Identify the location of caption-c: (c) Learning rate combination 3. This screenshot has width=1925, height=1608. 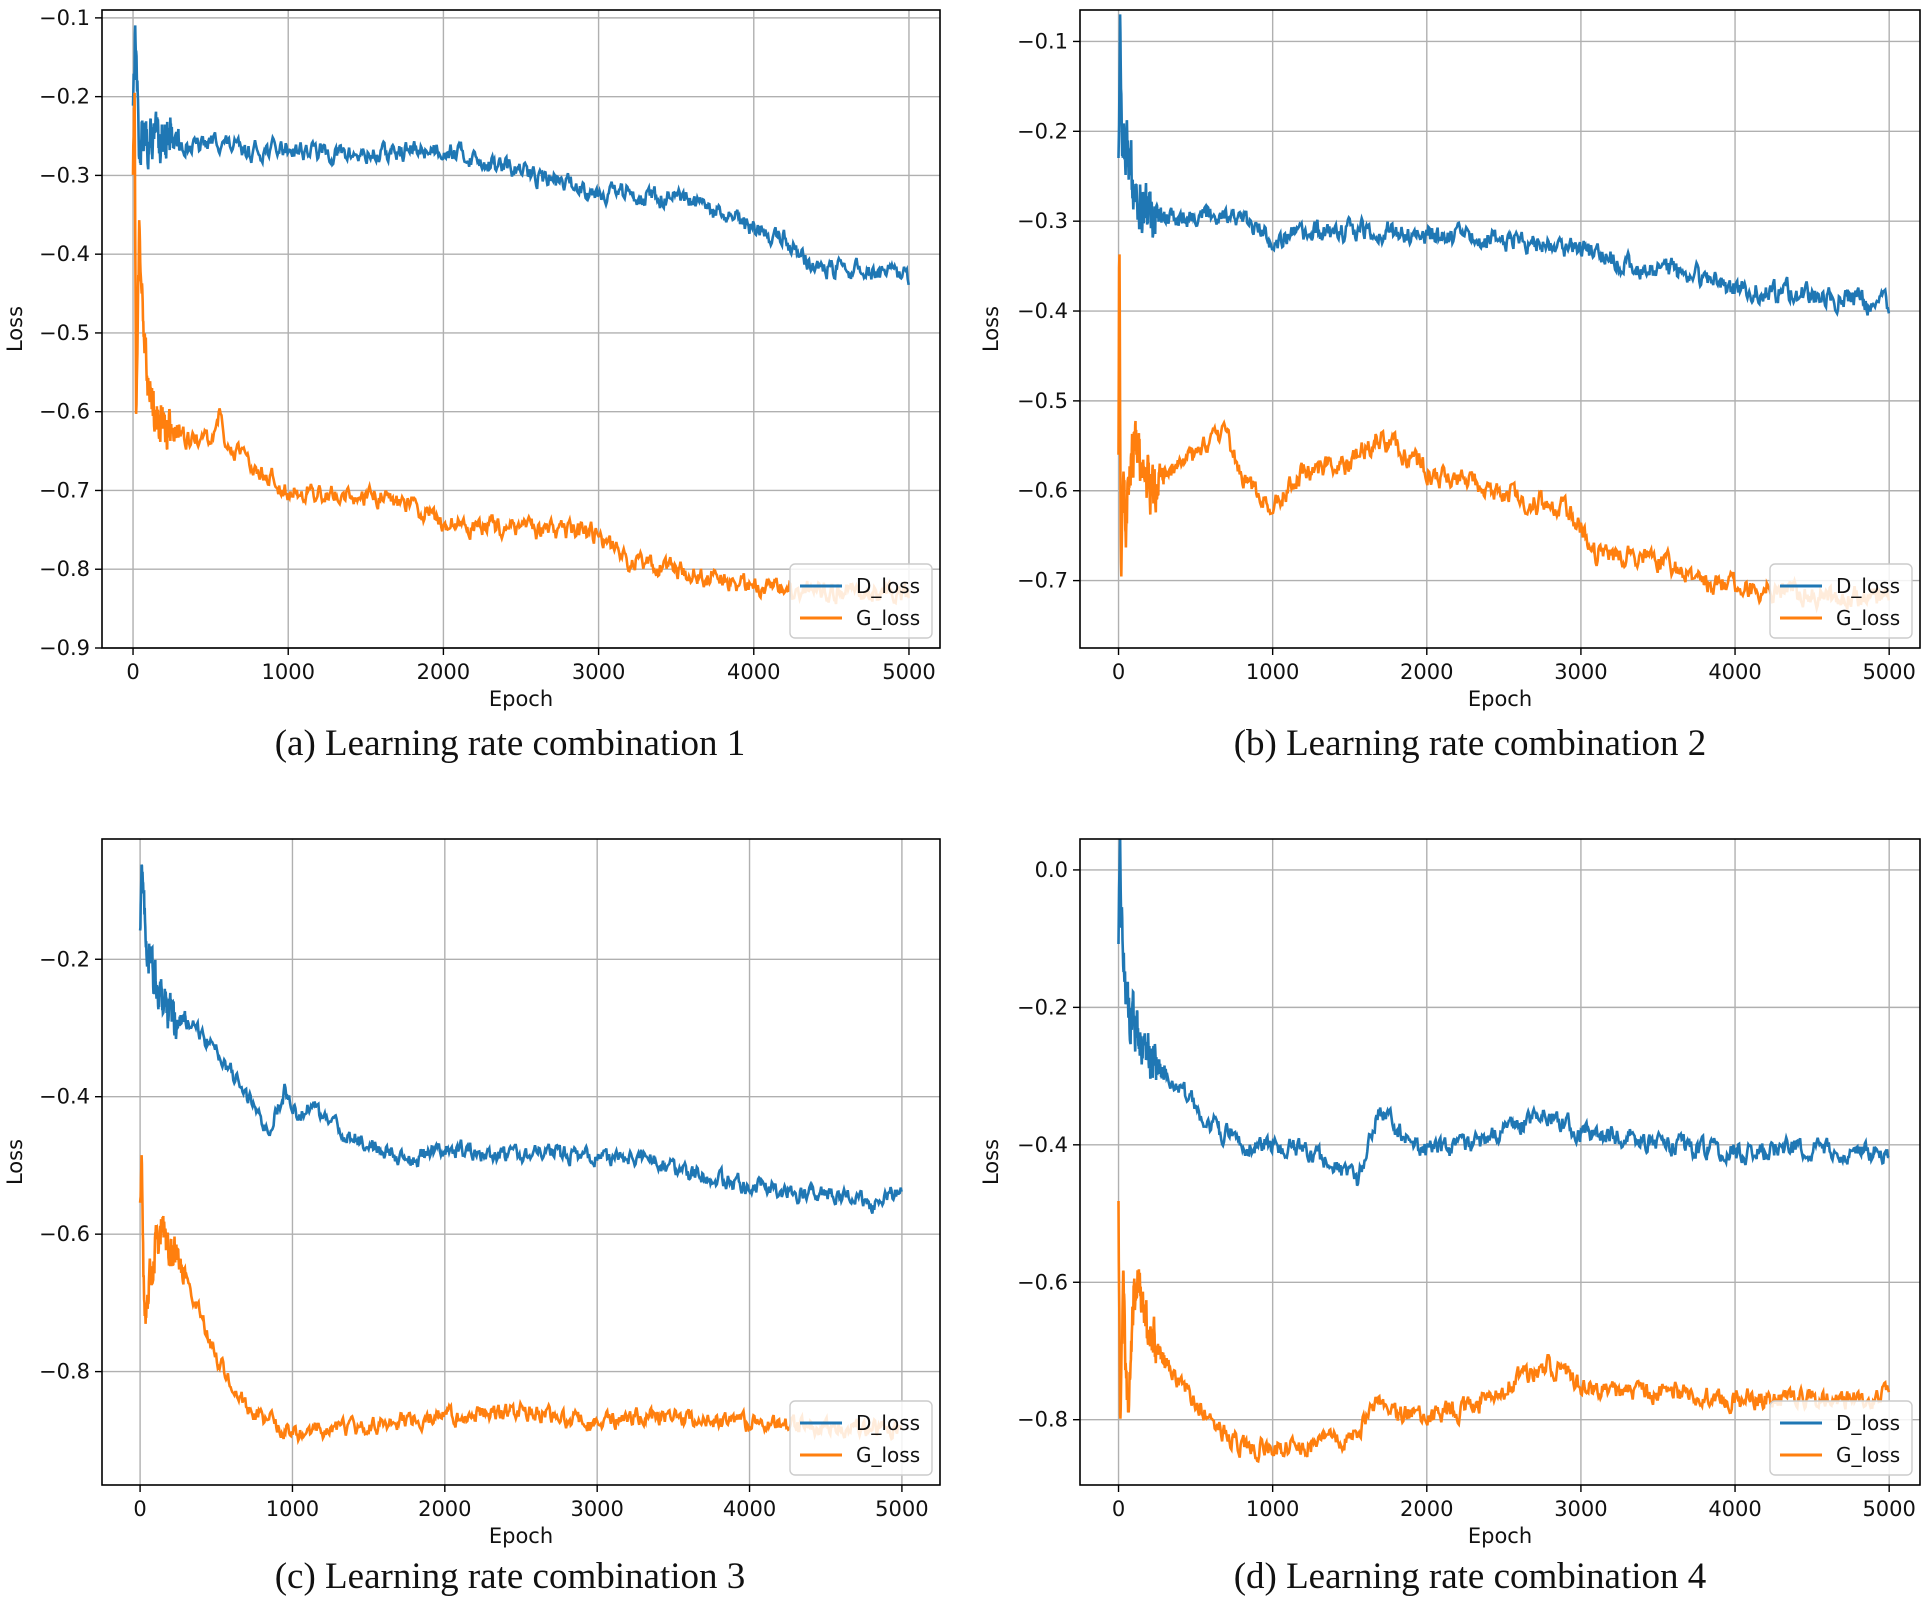
(510, 1576).